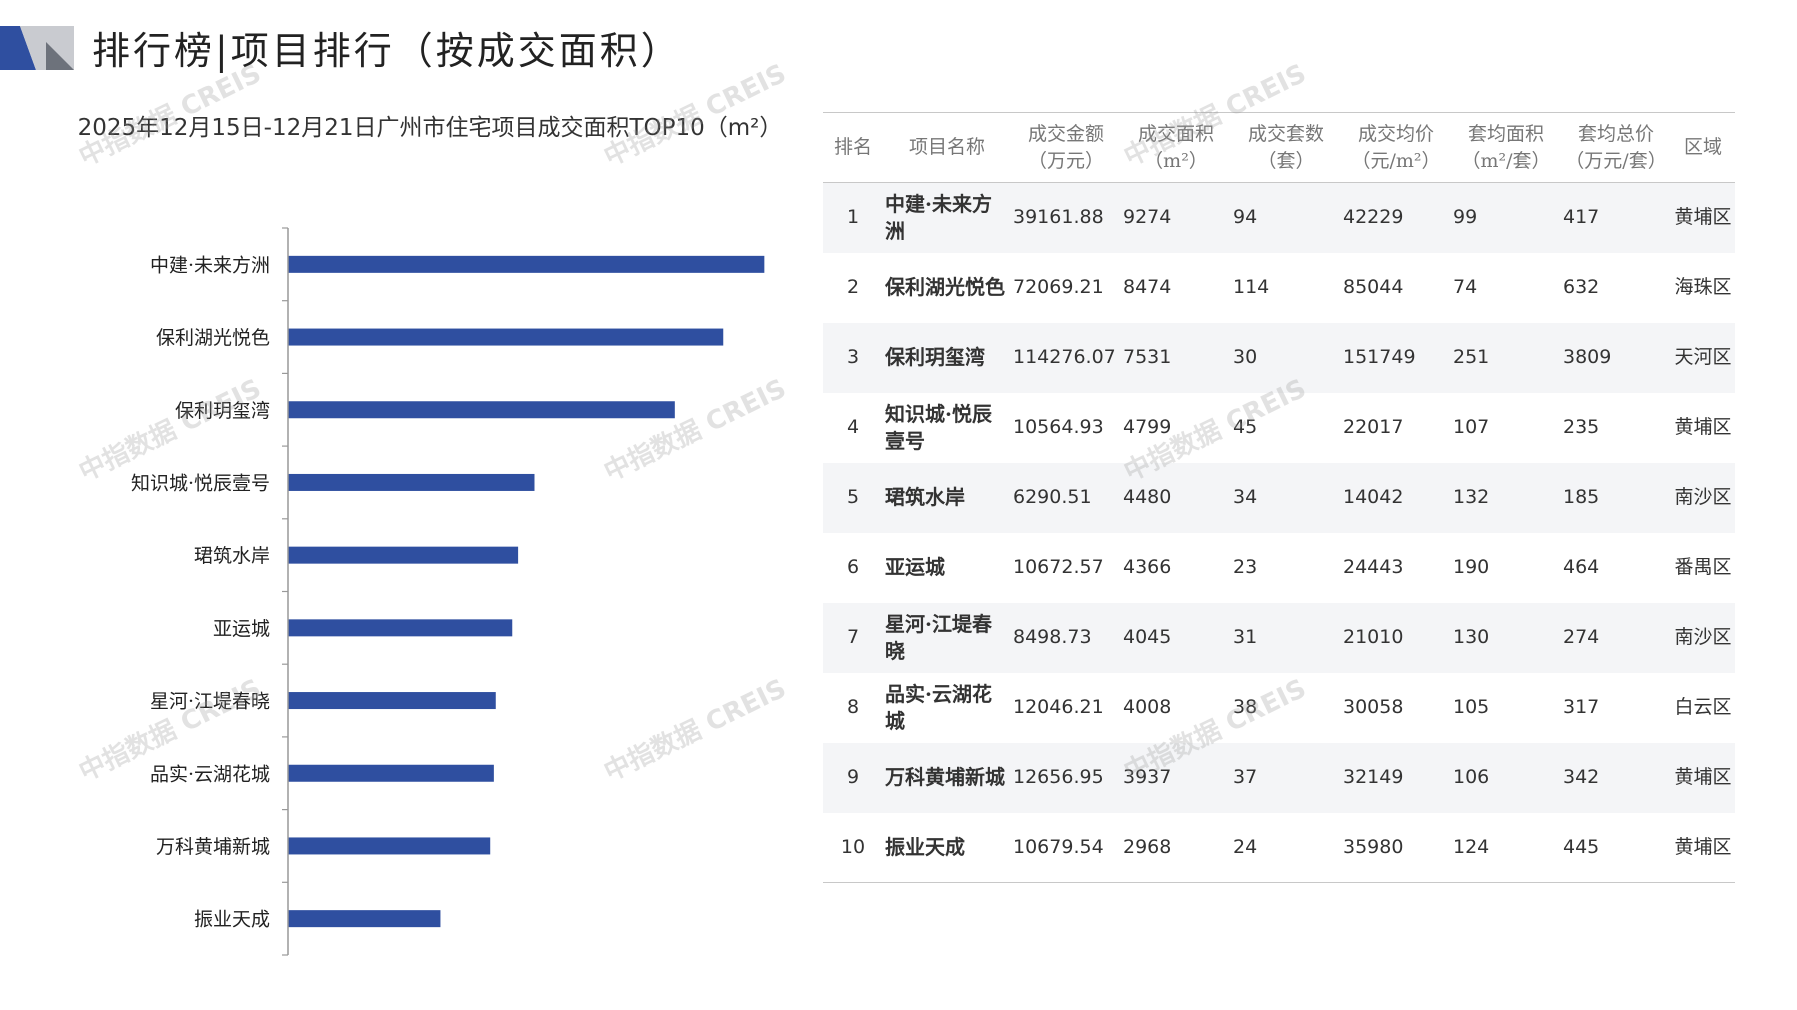 The width and height of the screenshot is (1797, 1010). Describe the element at coordinates (853, 637) in the screenshot. I see `cell-rank: 7` at that location.